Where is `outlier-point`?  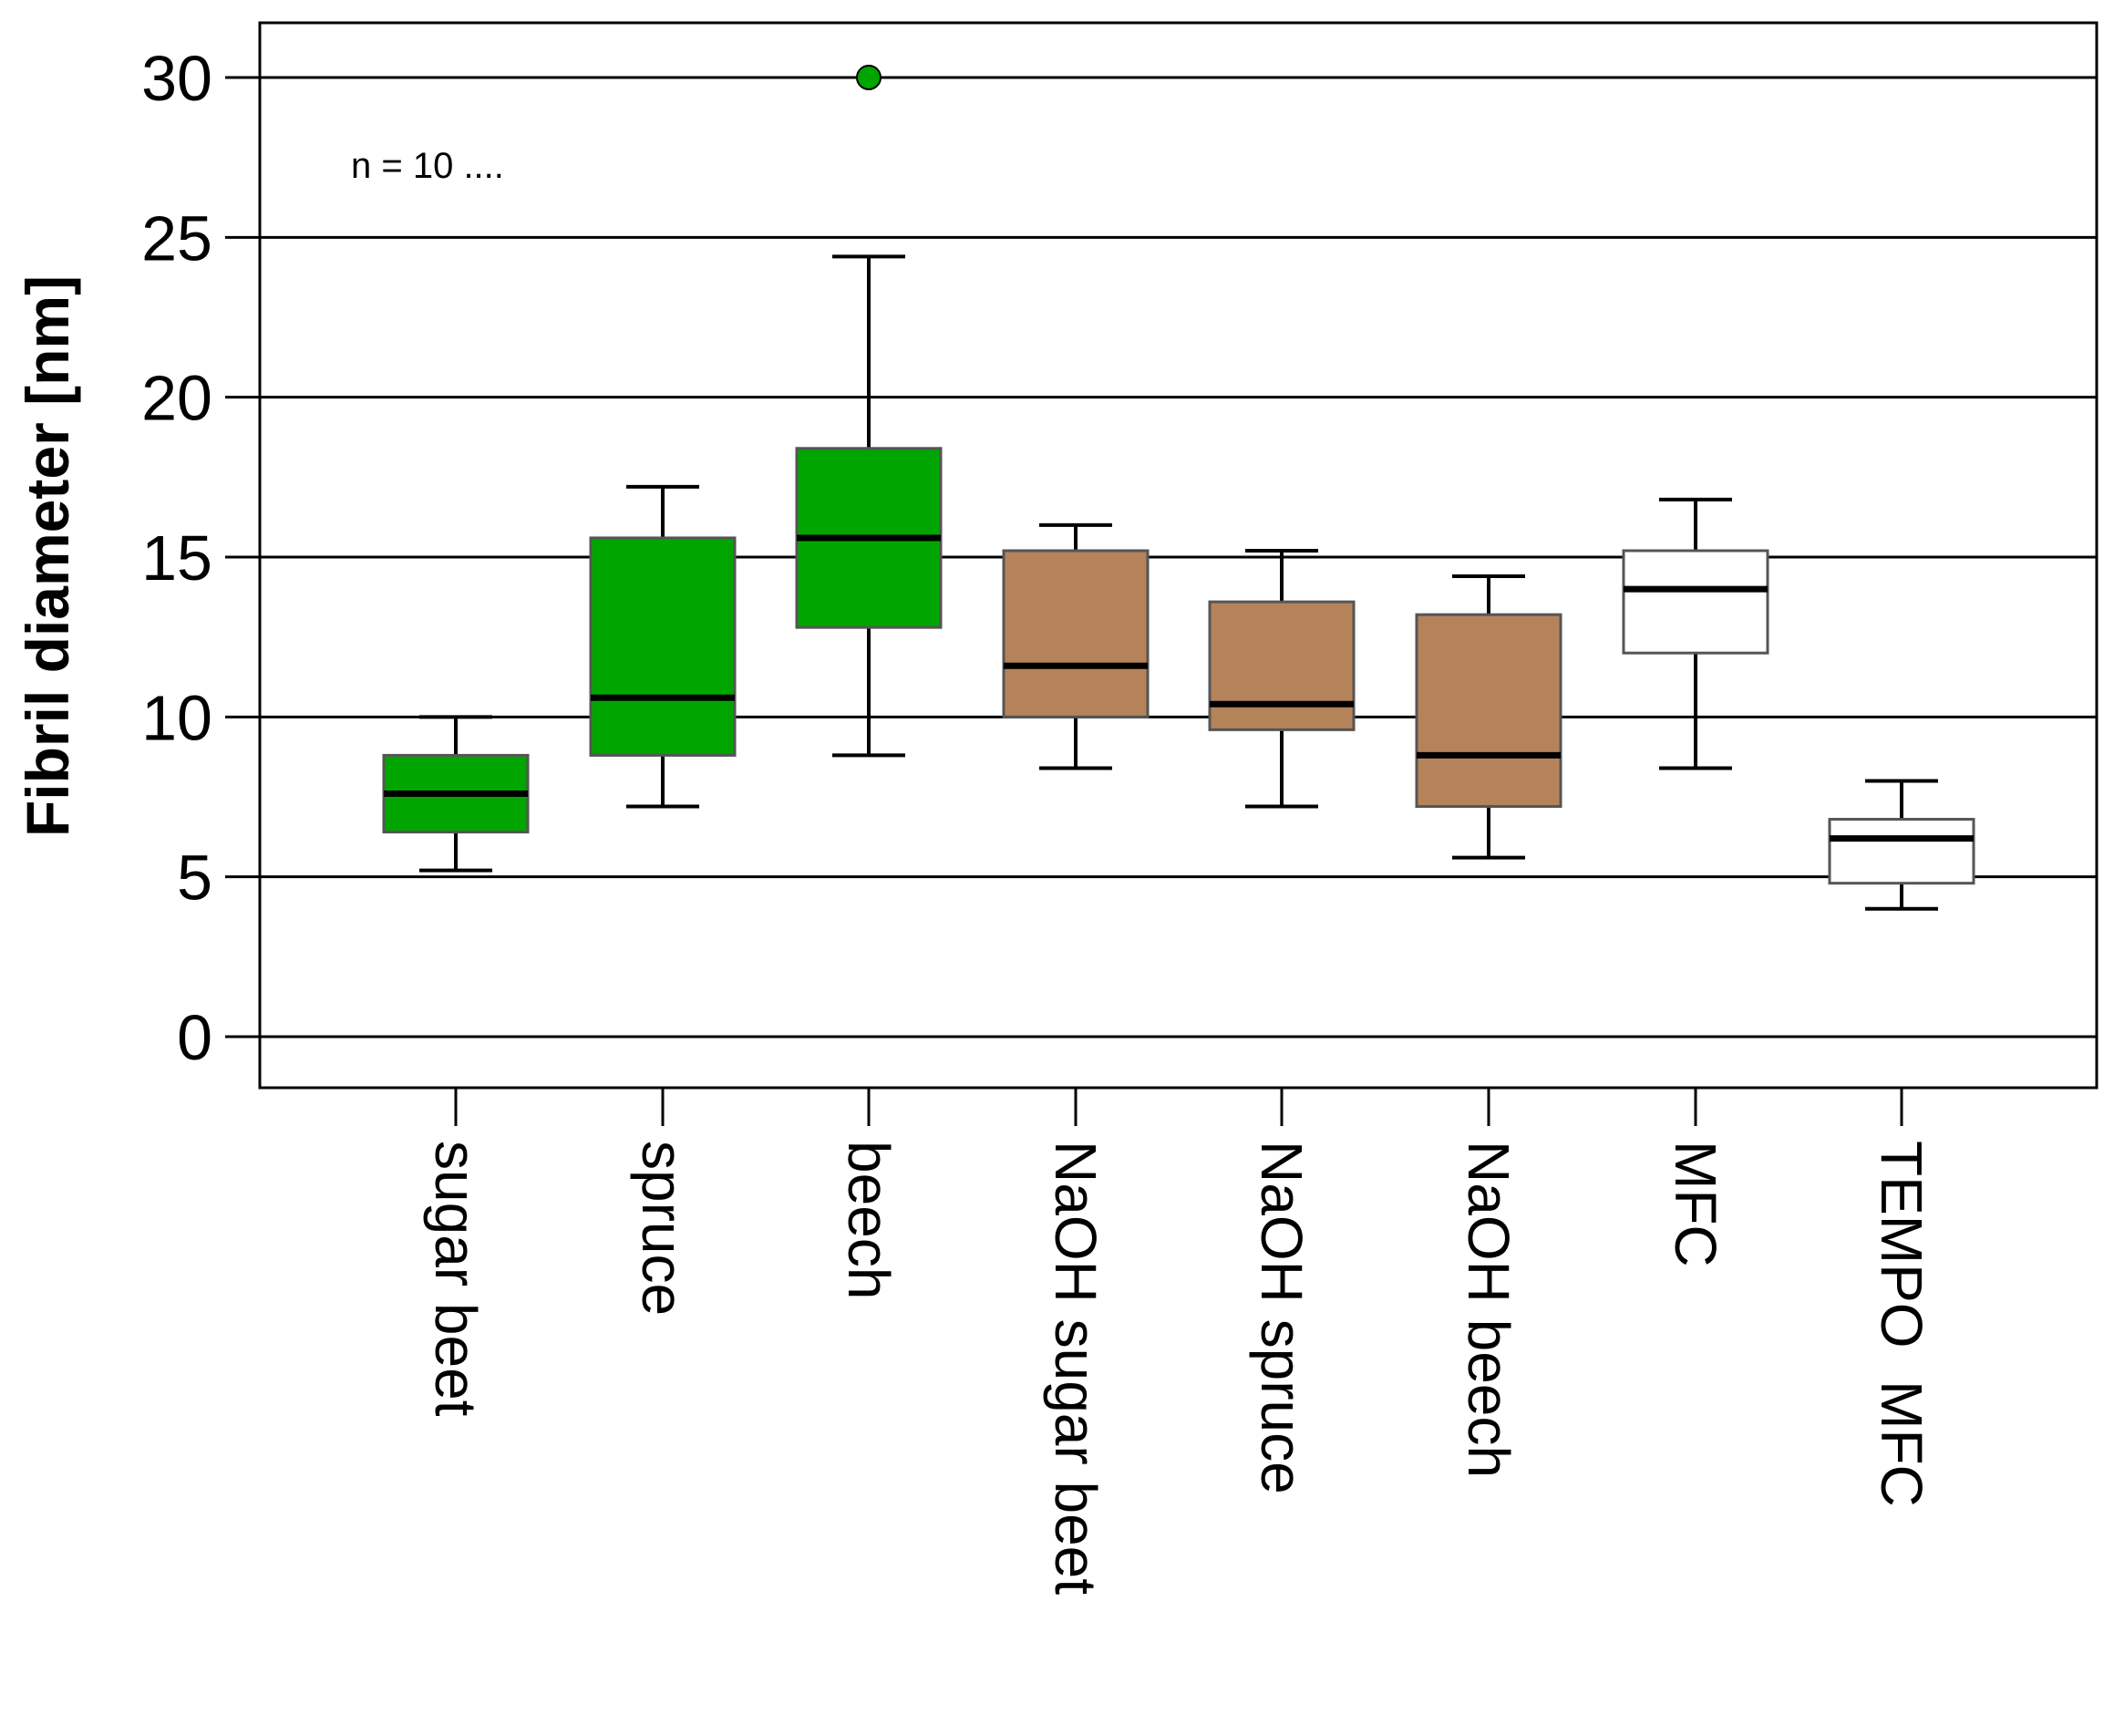 outlier-point is located at coordinates (869, 77).